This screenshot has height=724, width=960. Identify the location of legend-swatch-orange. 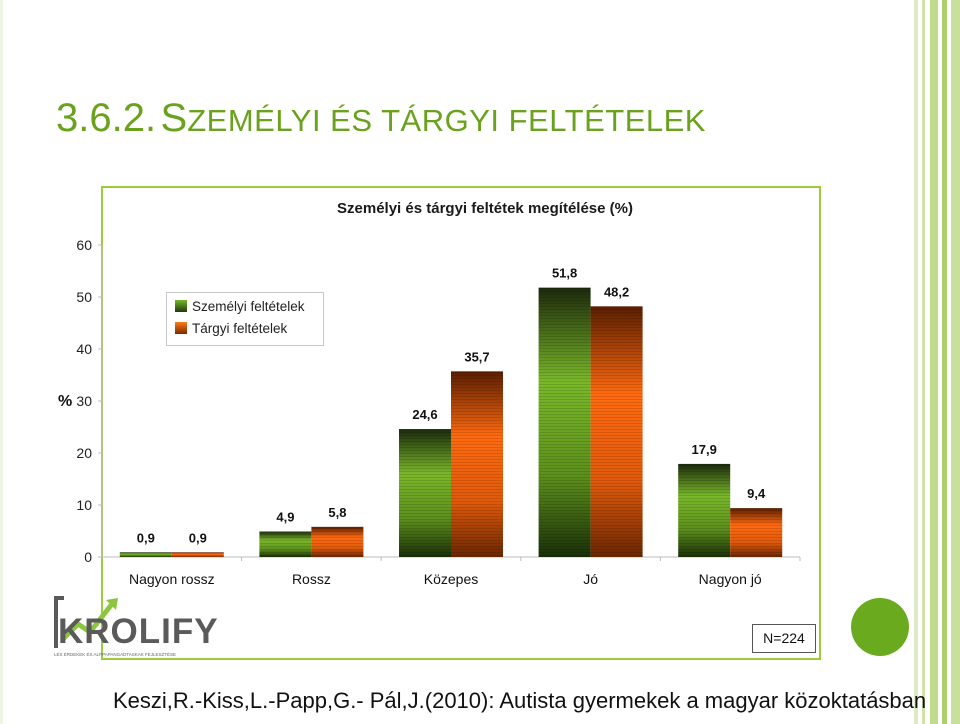
(181, 328).